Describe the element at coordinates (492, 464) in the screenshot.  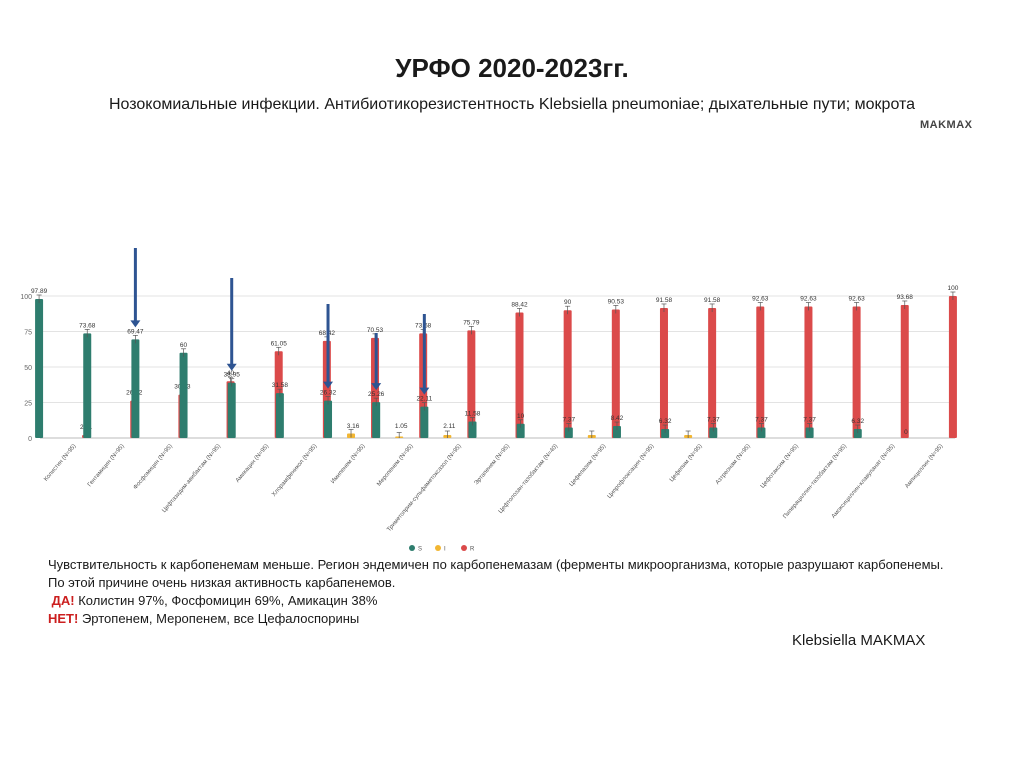
I see `x-category-label: Эртапенем (N=95)` at that location.